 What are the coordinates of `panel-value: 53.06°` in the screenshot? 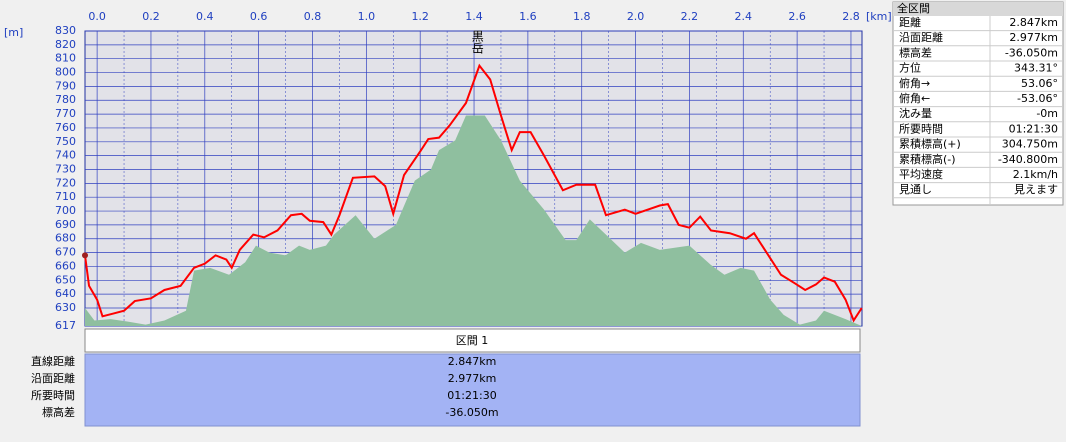 It's located at (1039, 83).